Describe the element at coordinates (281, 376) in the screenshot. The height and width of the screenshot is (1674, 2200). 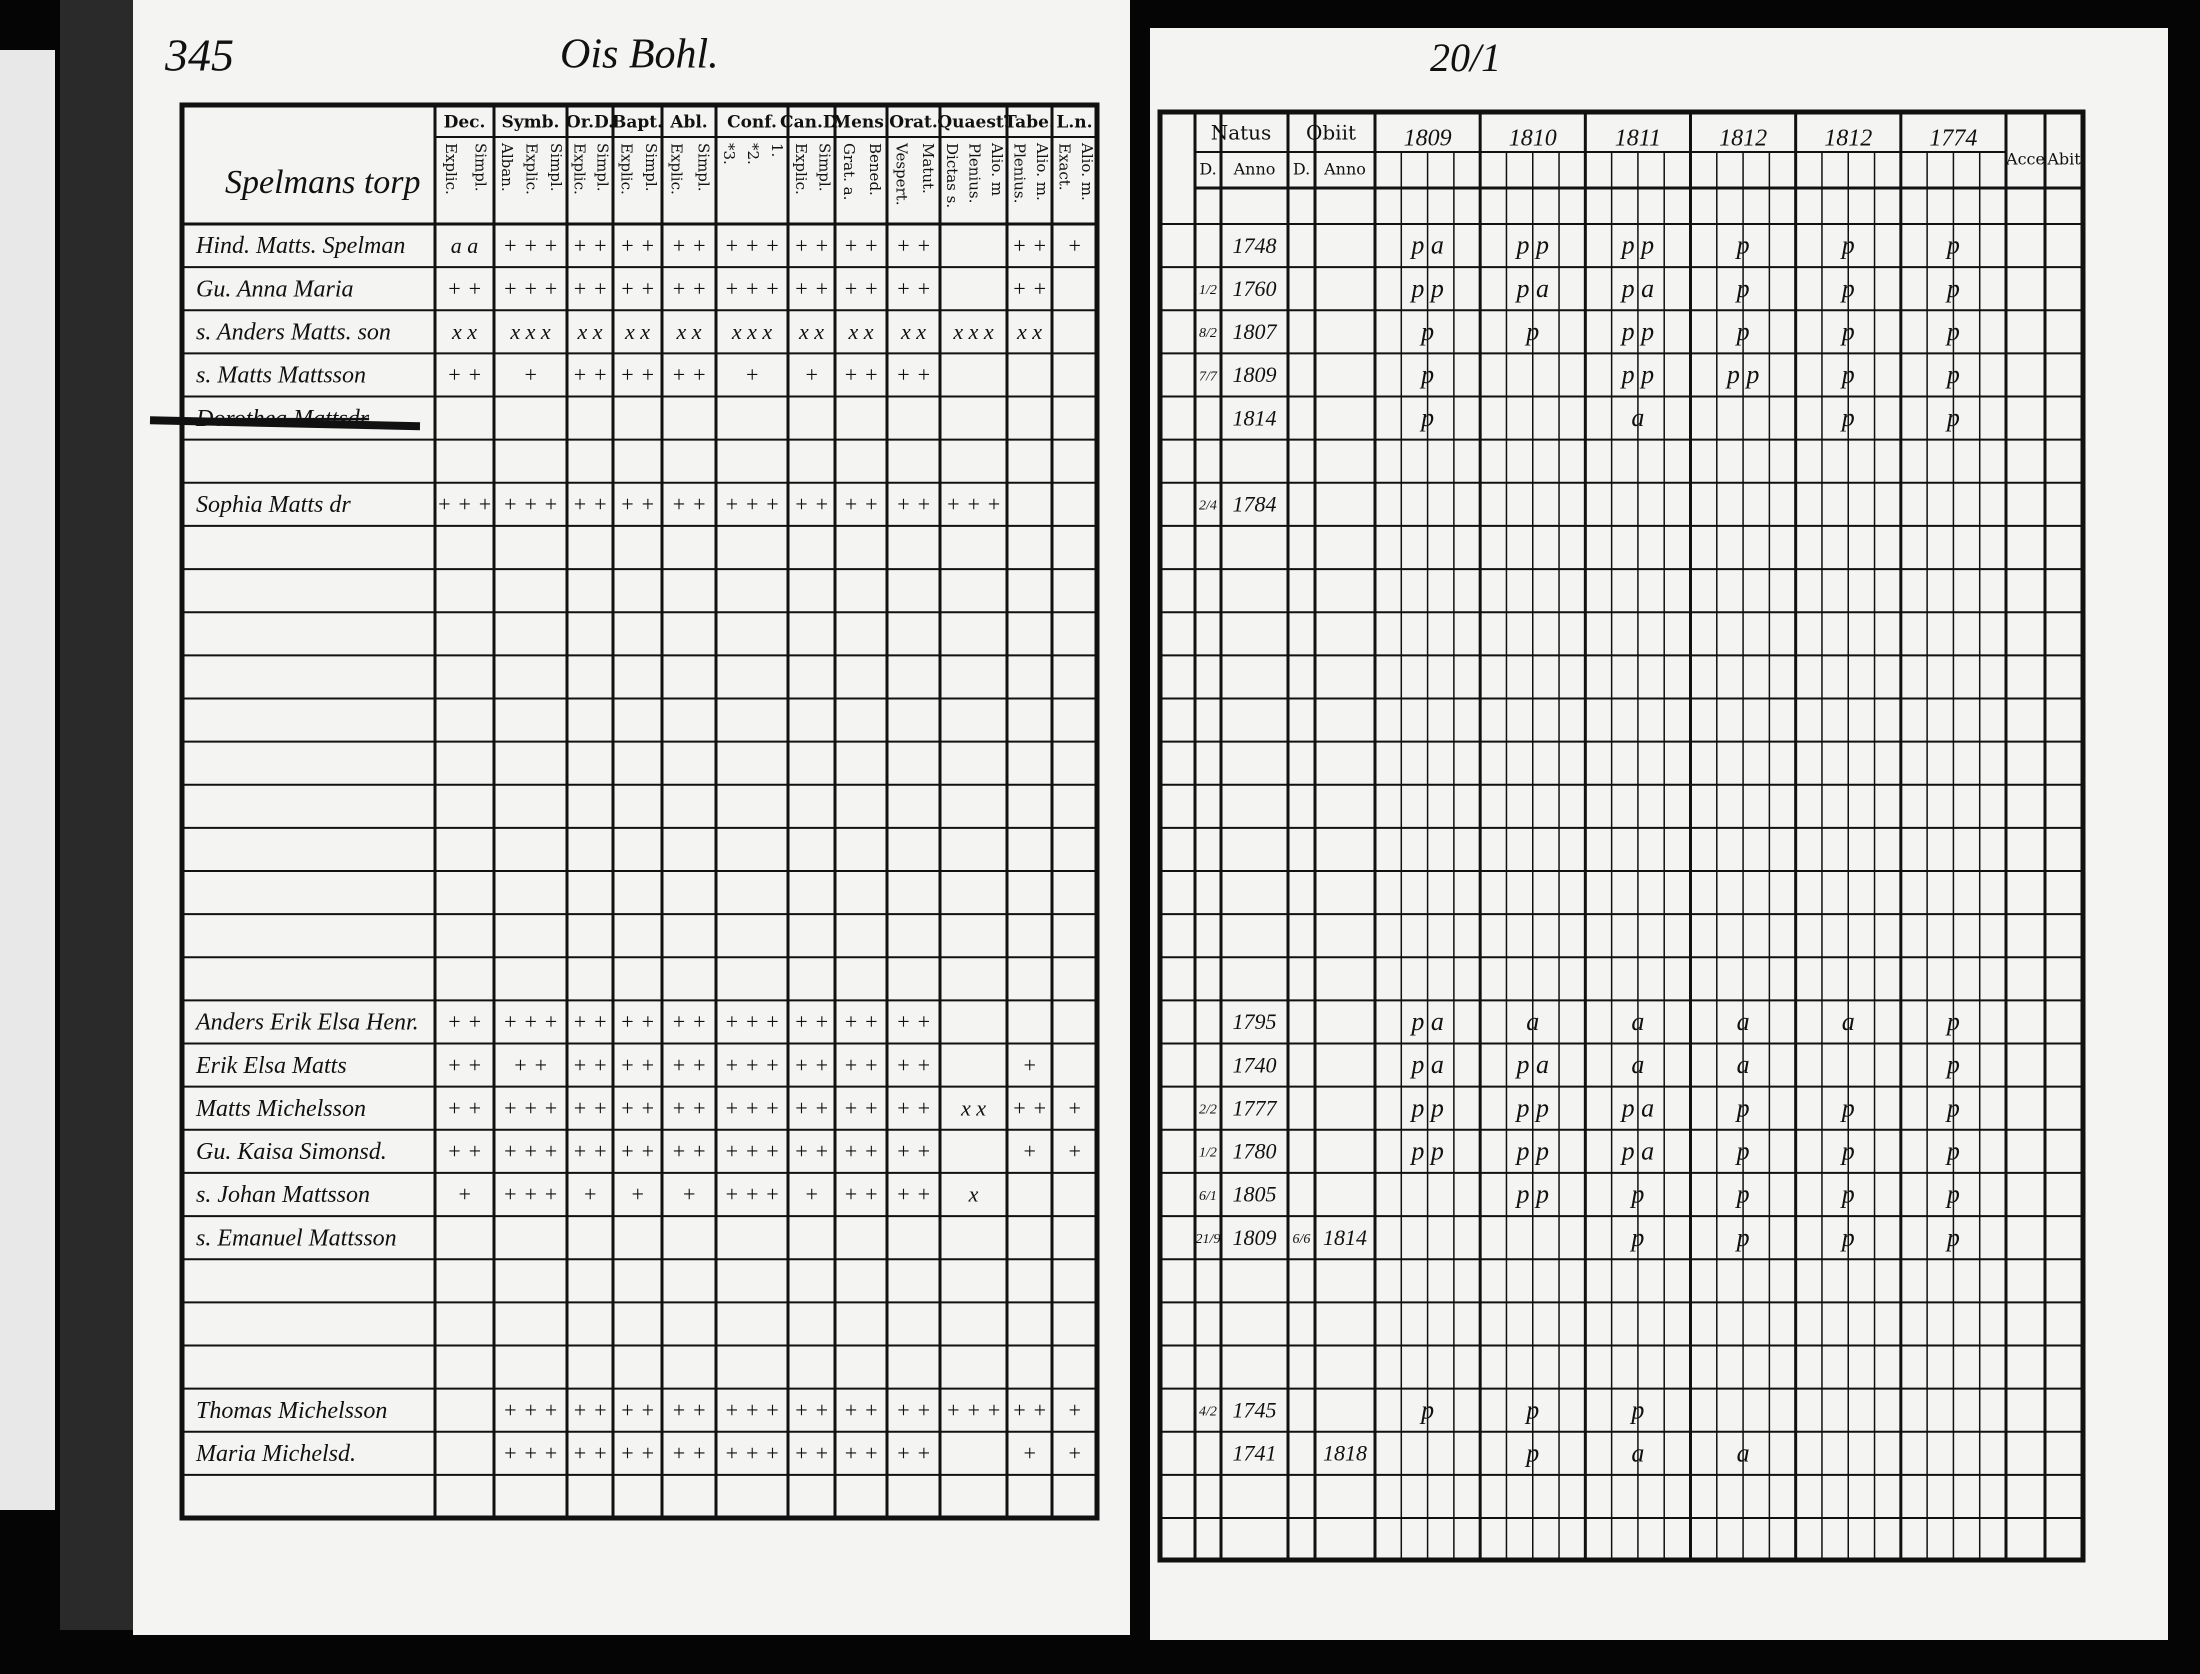
I see `person-name: s. Matts Mattsson` at that location.